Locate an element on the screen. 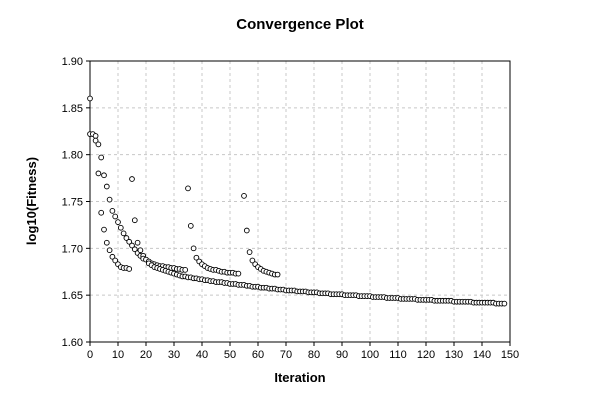 This screenshot has height=400, width=600. y-tick-label: 1.90 is located at coordinates (72, 62).